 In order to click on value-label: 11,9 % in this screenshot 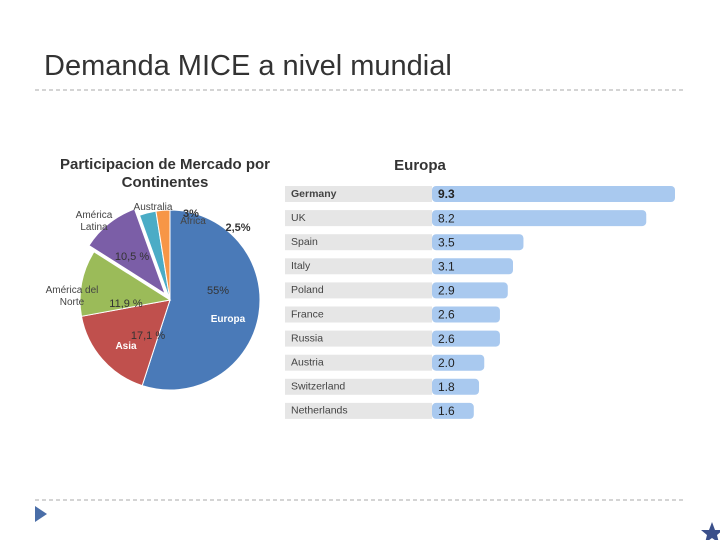, I will do `click(126, 304)`.